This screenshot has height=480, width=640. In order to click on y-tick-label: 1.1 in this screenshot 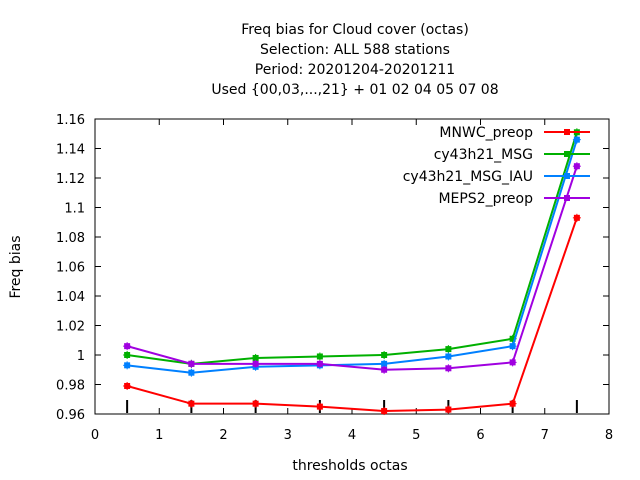, I will do `click(74, 209)`.